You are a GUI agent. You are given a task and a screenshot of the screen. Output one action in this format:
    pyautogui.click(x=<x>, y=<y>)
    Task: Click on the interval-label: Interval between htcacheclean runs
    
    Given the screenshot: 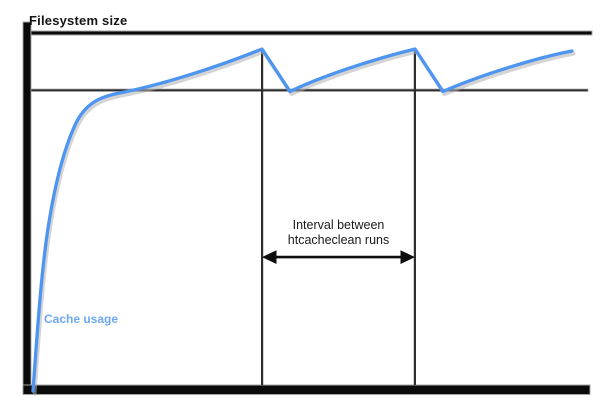 What is the action you would take?
    pyautogui.click(x=338, y=233)
    